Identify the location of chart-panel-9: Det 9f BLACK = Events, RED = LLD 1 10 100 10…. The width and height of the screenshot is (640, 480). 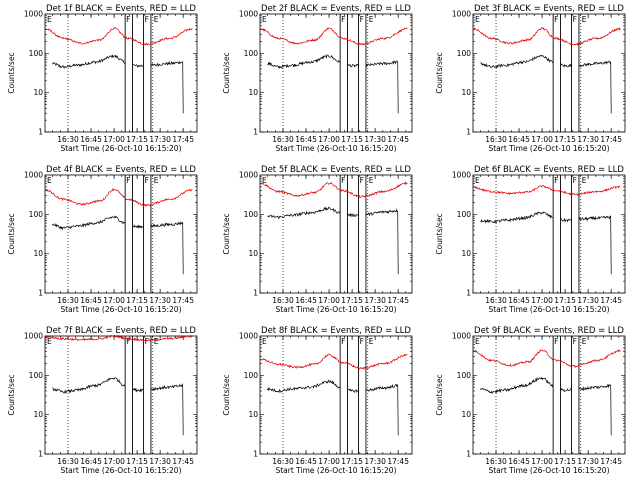
(530, 400).